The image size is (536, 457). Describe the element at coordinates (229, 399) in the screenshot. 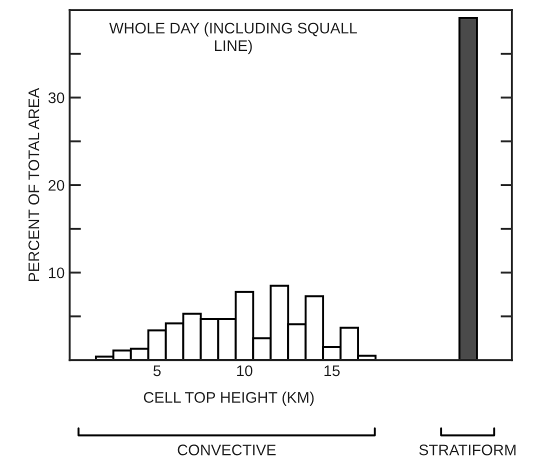

I see `x-axis-title: CELL TOP HEIGHT (KM)` at that location.